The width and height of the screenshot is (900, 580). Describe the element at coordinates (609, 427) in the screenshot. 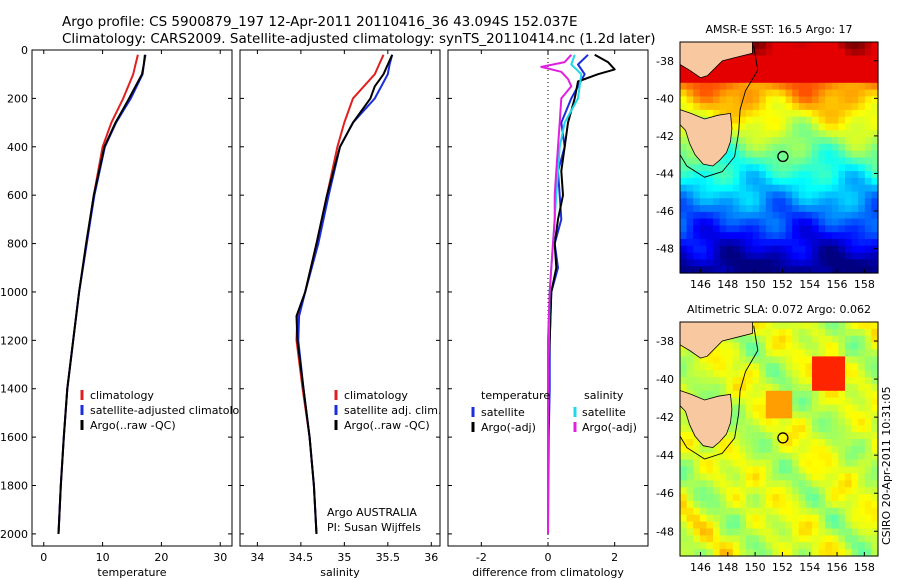

I see `legend-entry: Argo(-adj)` at that location.